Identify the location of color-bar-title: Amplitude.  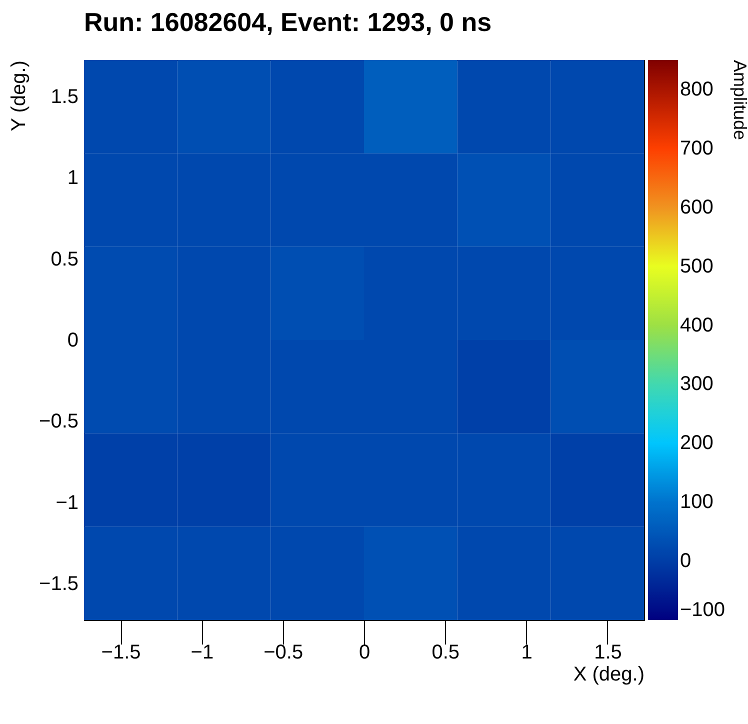
(739, 100).